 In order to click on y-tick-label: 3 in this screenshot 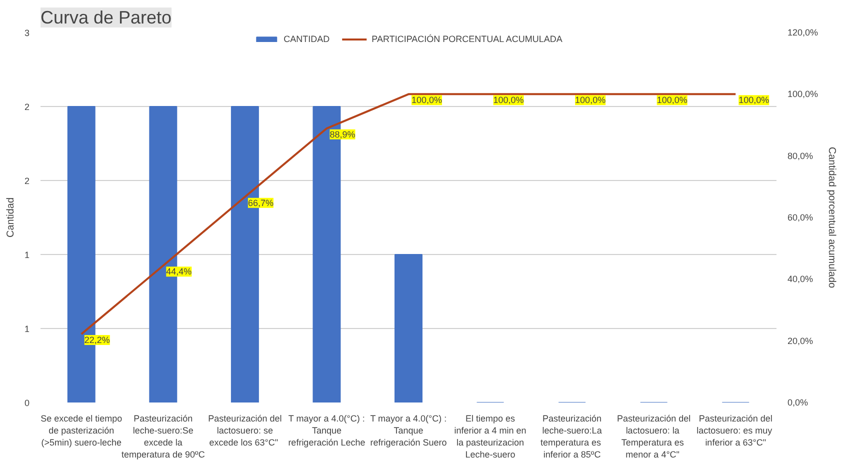, I will do `click(27, 33)`.